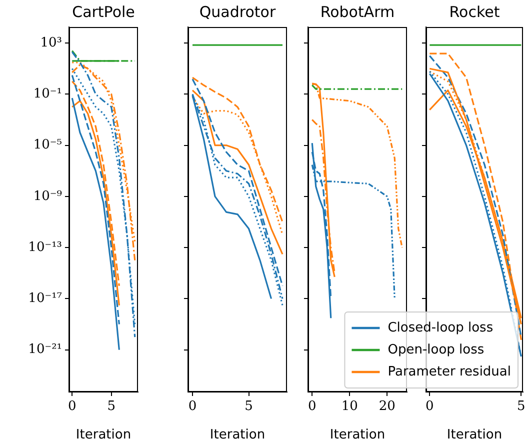 The width and height of the screenshot is (529, 443). I want to click on chart-title: RobotArm, so click(357, 11).